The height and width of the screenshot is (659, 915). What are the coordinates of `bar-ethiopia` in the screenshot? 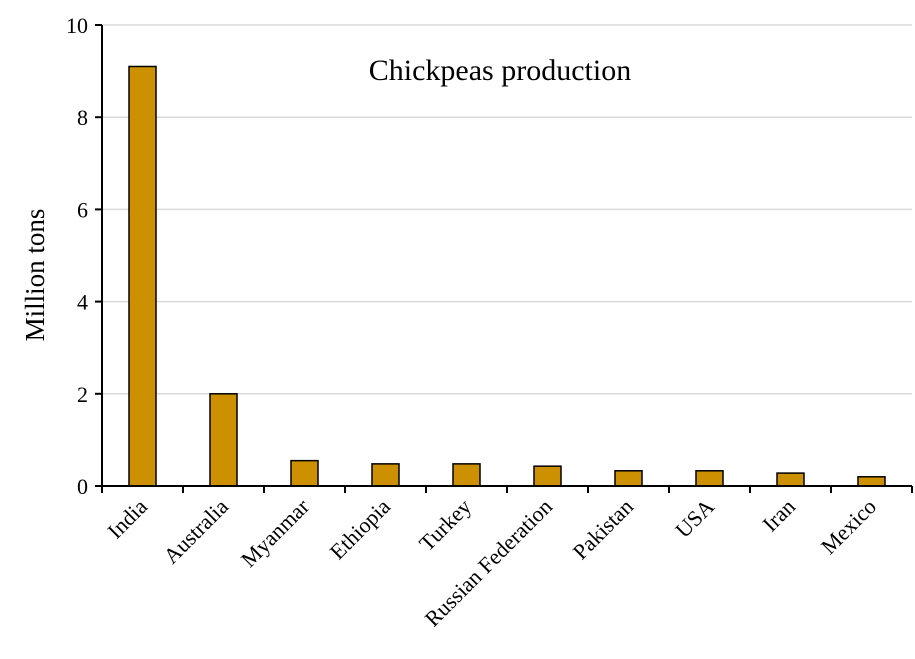 It's located at (385, 475).